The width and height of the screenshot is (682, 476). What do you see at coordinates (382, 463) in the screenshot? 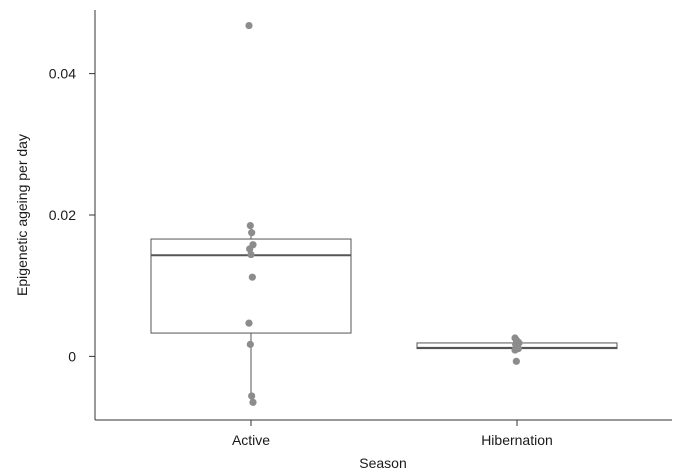
I see `x-axis-title: Season` at bounding box center [382, 463].